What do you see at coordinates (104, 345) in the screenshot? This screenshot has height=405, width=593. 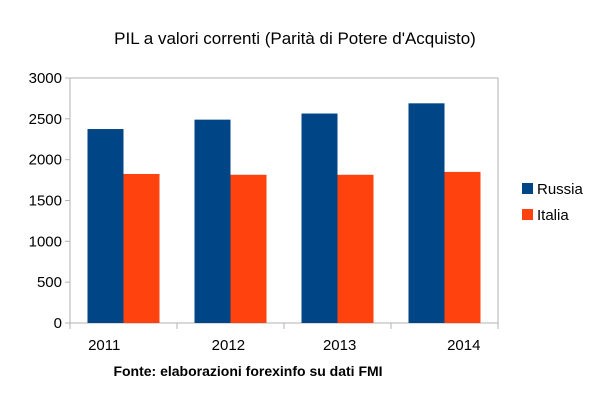 I see `x-tick-label: 2011` at bounding box center [104, 345].